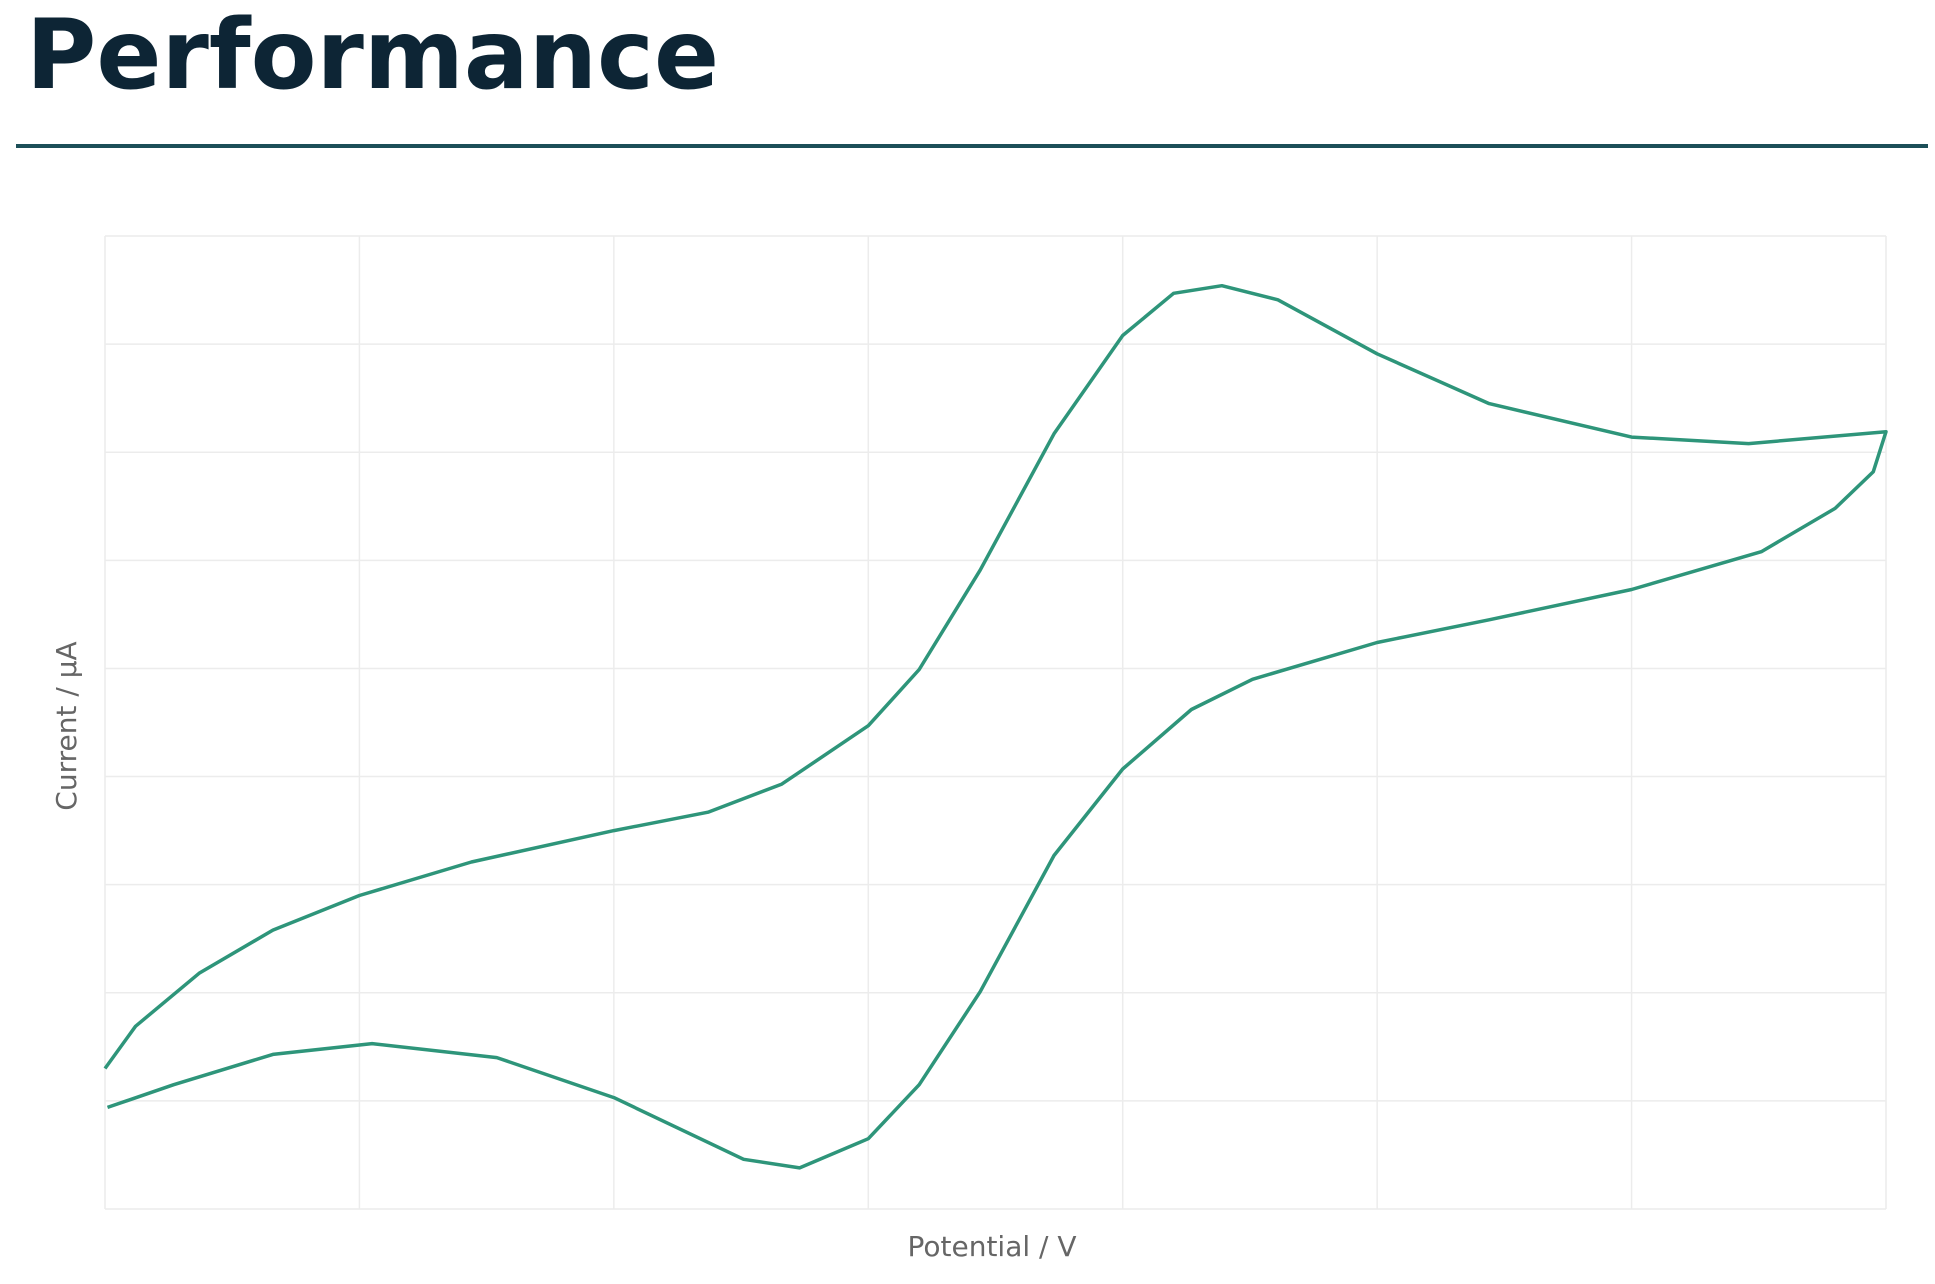  What do you see at coordinates (991, 1246) in the screenshot?
I see `x-axis-label: Potential / V` at bounding box center [991, 1246].